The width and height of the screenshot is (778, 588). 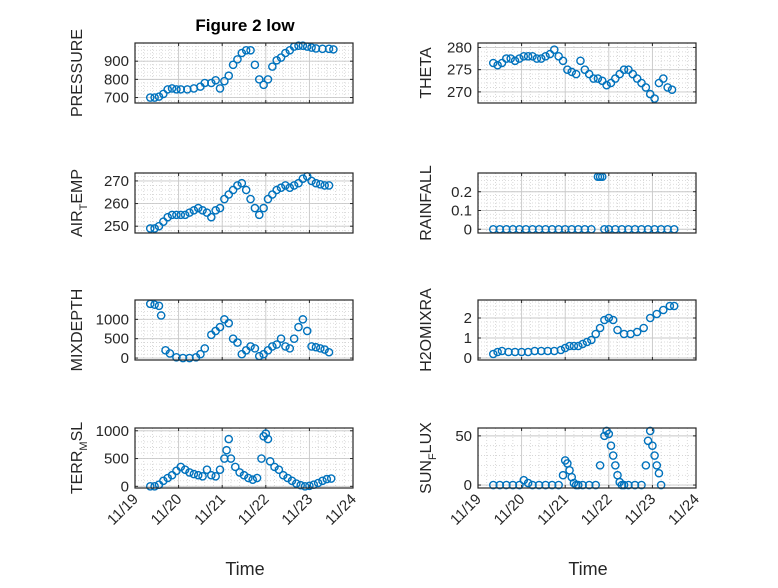 I want to click on y-tick-label: 2, so click(x=468, y=318).